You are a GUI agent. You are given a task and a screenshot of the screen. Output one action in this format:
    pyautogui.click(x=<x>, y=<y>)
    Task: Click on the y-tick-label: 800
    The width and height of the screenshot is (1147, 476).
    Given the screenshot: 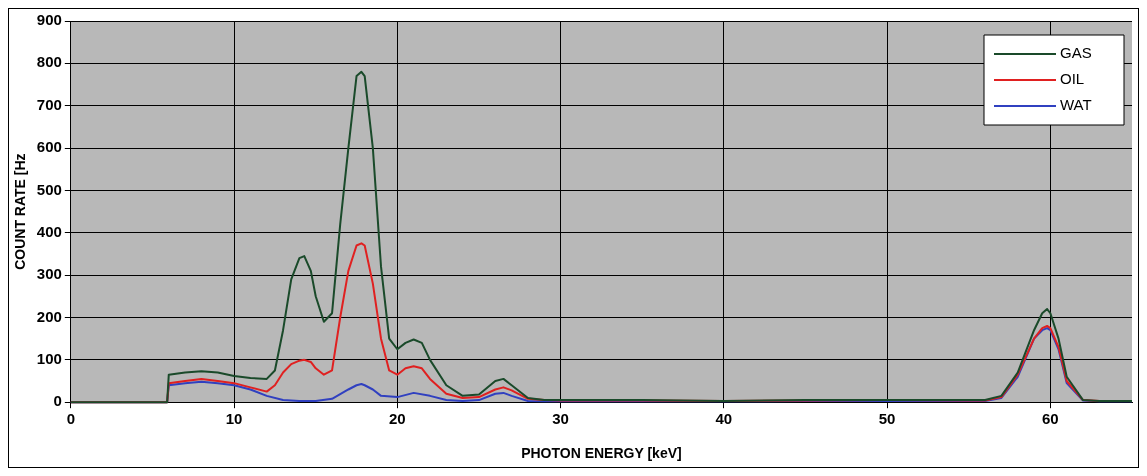 What is the action you would take?
    pyautogui.click(x=49, y=62)
    